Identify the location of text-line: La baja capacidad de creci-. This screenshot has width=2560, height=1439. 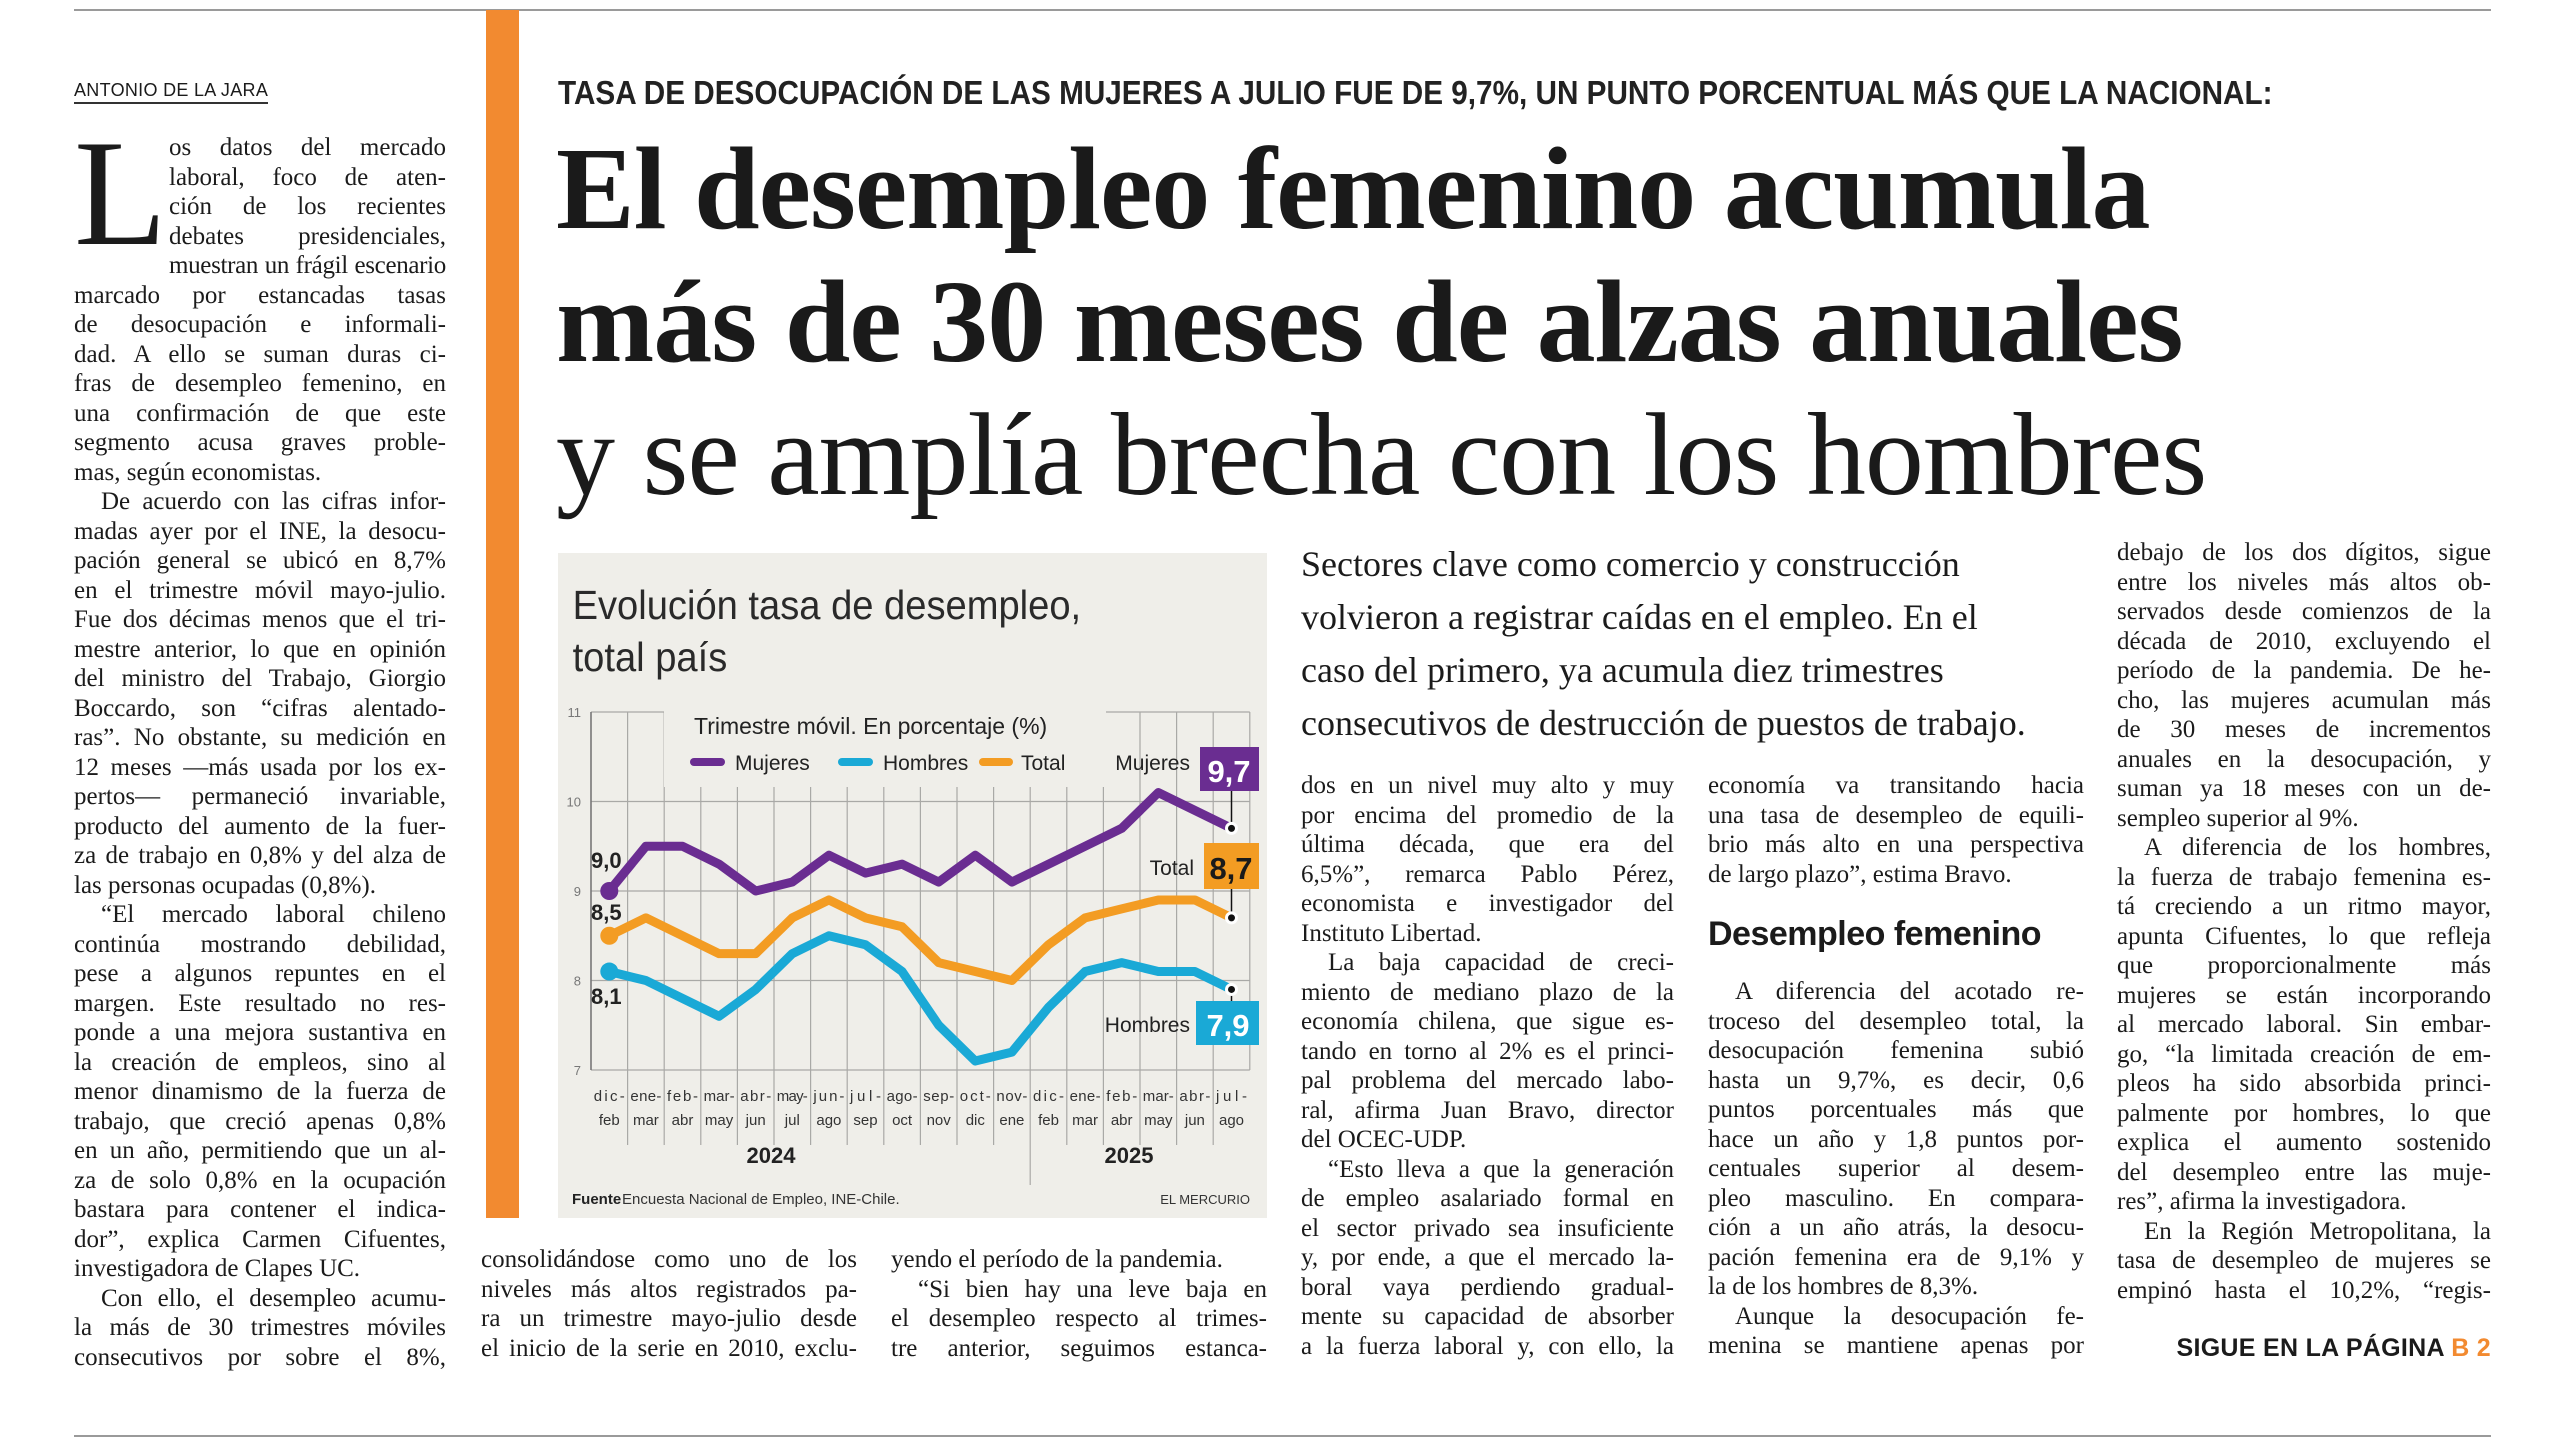
(1501, 962).